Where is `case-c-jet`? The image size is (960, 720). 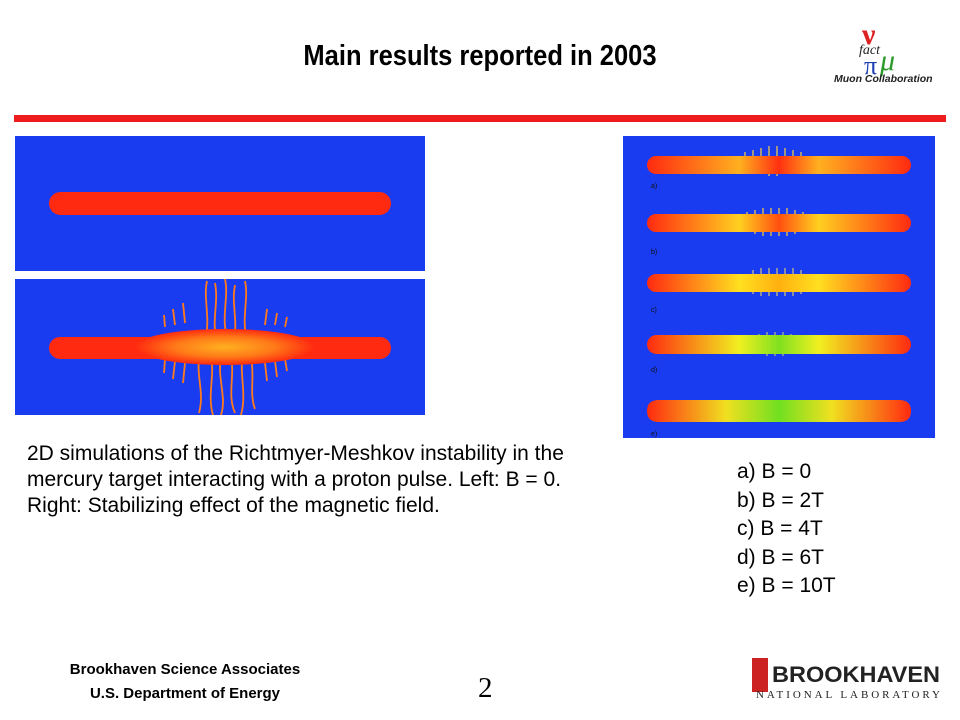 case-c-jet is located at coordinates (779, 283).